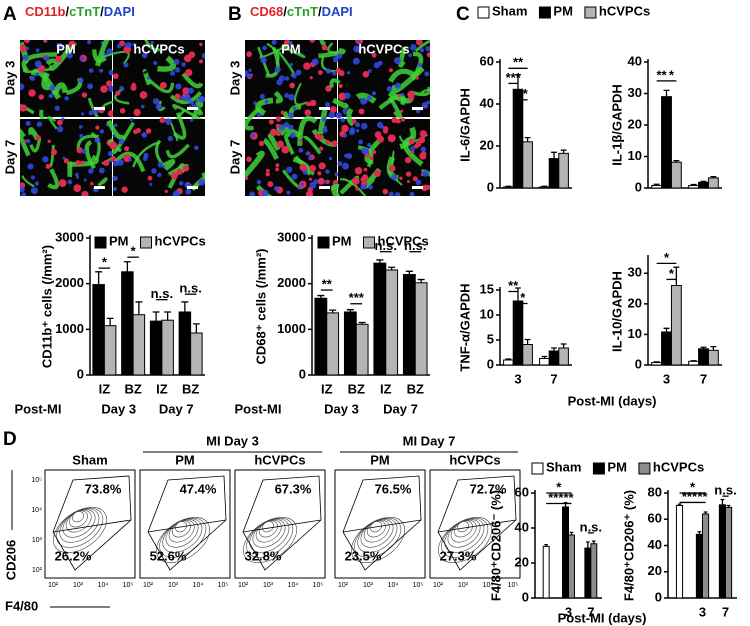 This screenshot has width=750, height=626. I want to click on y-tick-label: 60, so click(487, 60).